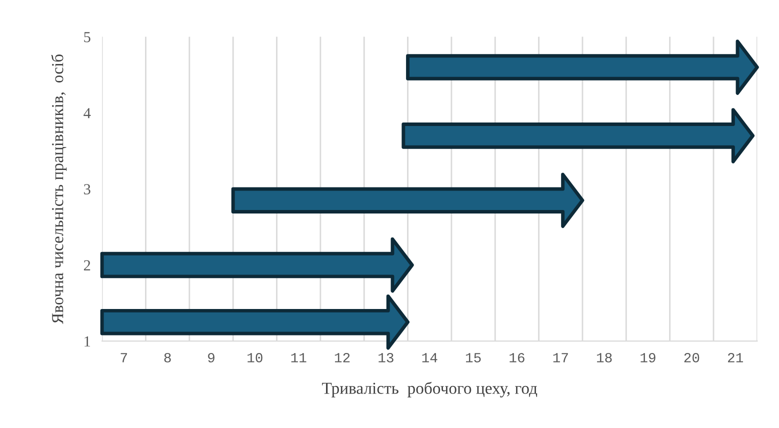 The width and height of the screenshot is (779, 428). I want to click on x-tick-label: 11, so click(298, 357).